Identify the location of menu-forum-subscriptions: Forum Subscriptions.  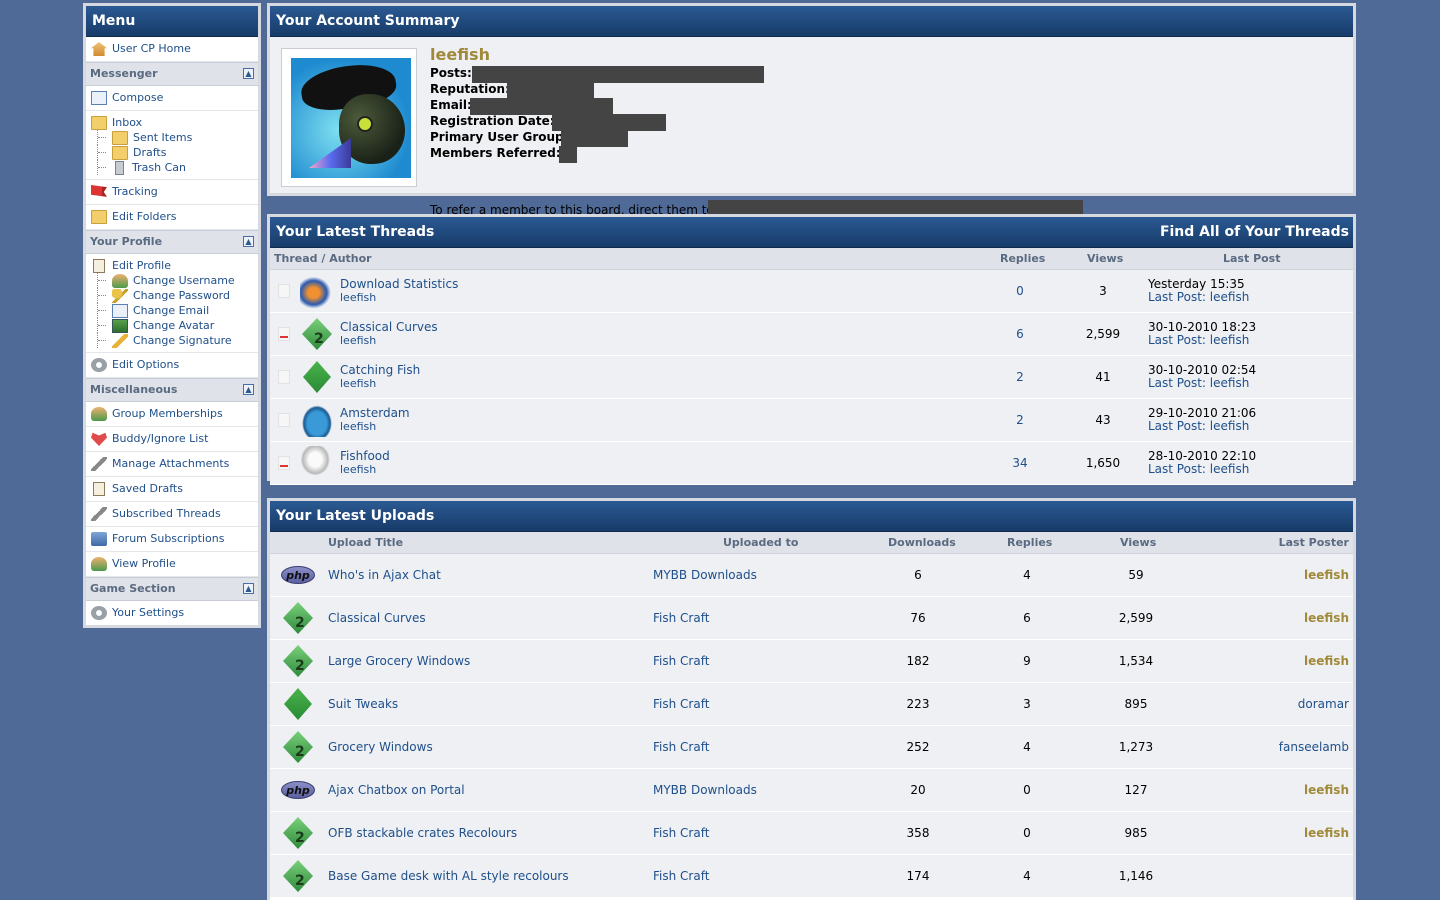
(172, 539).